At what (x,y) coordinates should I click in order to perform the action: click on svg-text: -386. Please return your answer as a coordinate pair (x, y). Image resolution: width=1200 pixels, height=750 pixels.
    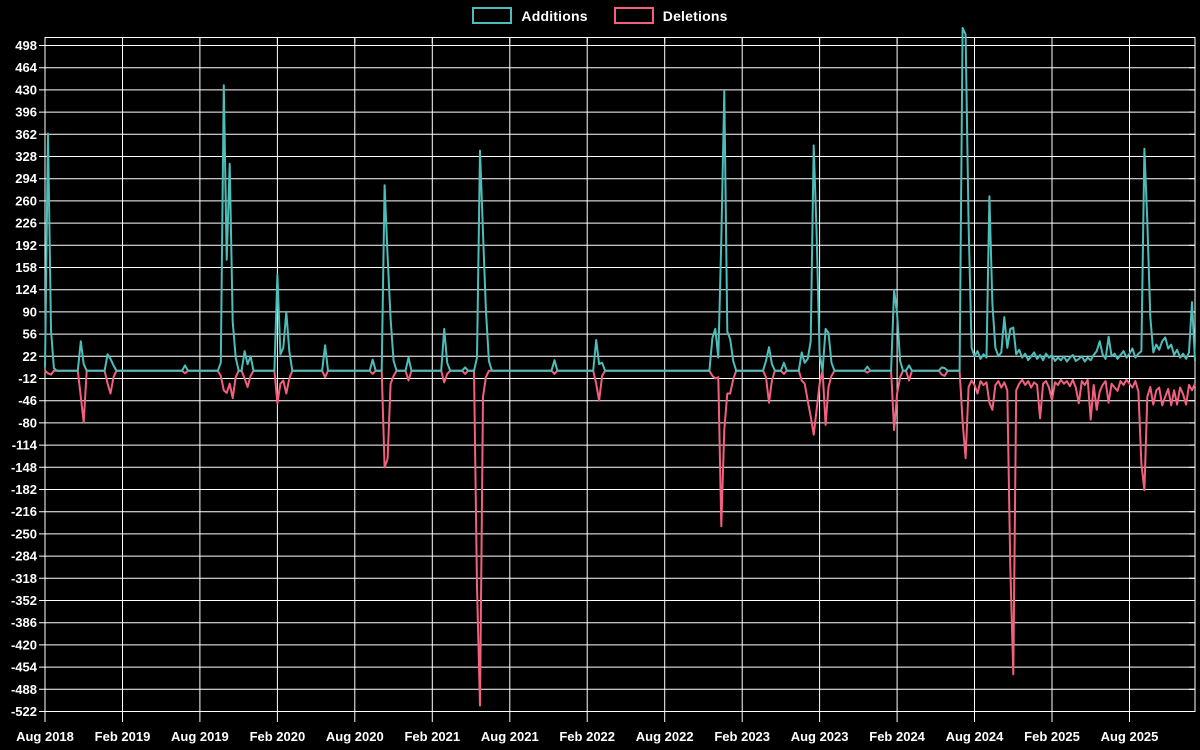
    Looking at the image, I should click on (24, 622).